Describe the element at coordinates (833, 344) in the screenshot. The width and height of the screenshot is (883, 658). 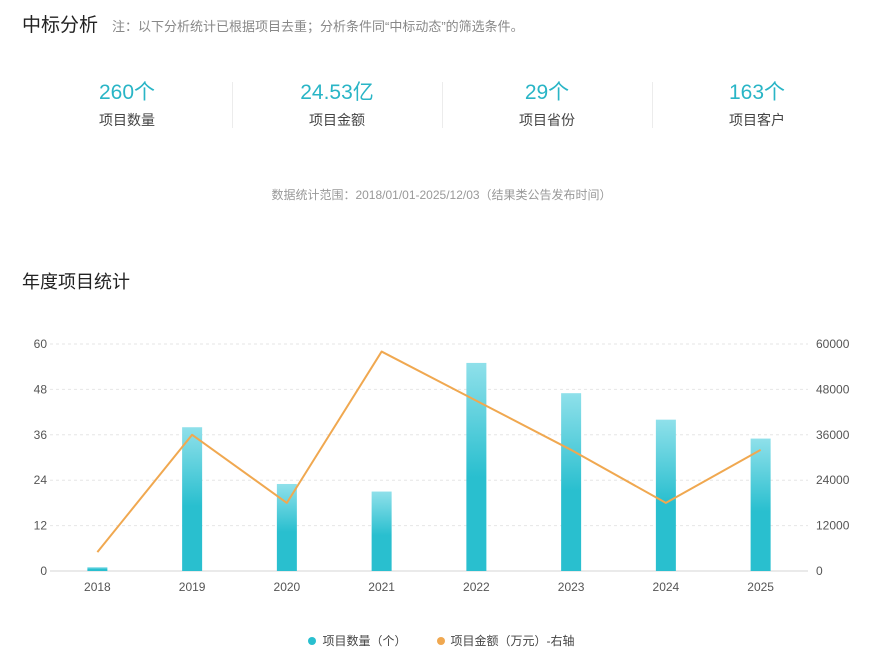
I see `y-right-tick-label: 60000` at that location.